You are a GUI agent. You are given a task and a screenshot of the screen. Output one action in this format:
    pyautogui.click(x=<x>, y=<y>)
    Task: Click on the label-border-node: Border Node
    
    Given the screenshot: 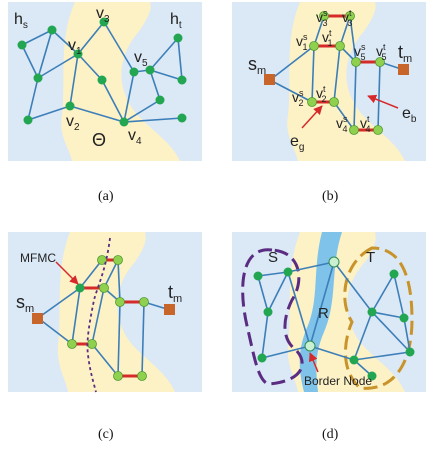 What is the action you would take?
    pyautogui.click(x=338, y=381)
    